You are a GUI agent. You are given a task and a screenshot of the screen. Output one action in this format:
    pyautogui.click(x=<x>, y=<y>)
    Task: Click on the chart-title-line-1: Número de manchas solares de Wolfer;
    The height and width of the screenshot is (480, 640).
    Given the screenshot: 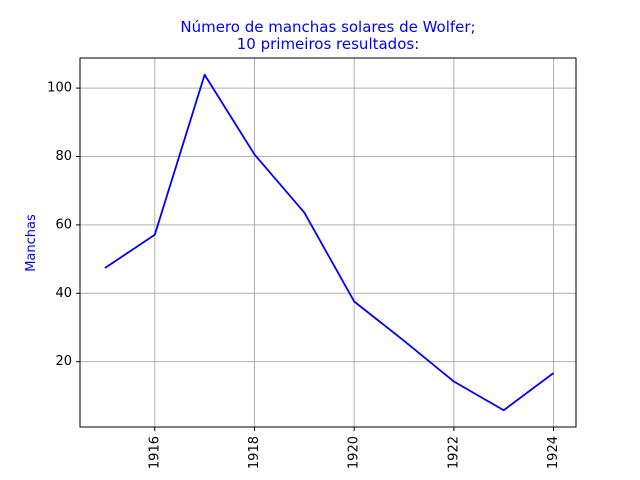 What is the action you would take?
    pyautogui.click(x=327, y=27)
    